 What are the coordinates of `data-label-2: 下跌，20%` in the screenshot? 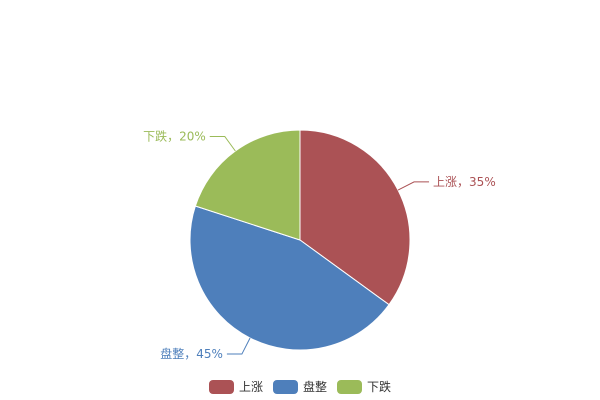 It's located at (174, 135).